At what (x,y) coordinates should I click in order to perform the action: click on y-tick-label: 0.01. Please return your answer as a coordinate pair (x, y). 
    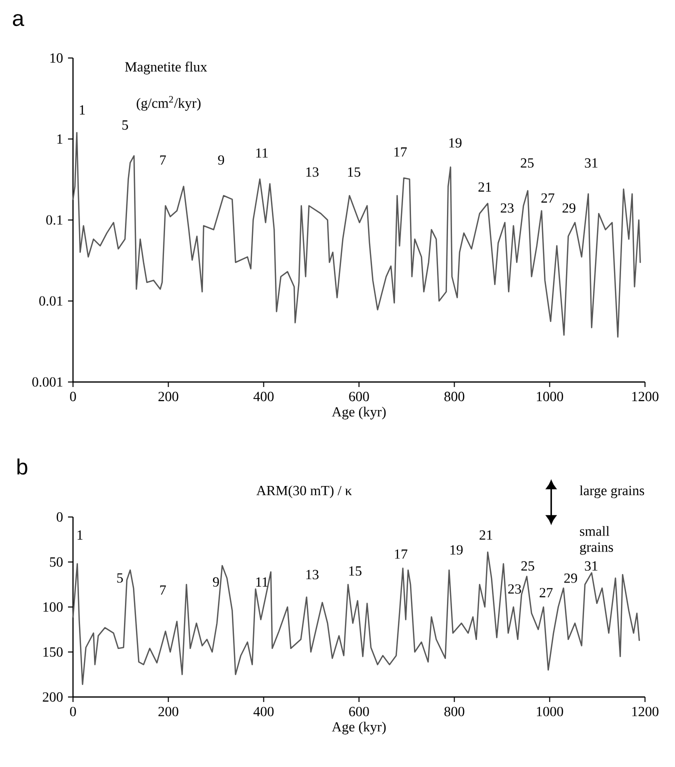
    Looking at the image, I should click on (50, 301).